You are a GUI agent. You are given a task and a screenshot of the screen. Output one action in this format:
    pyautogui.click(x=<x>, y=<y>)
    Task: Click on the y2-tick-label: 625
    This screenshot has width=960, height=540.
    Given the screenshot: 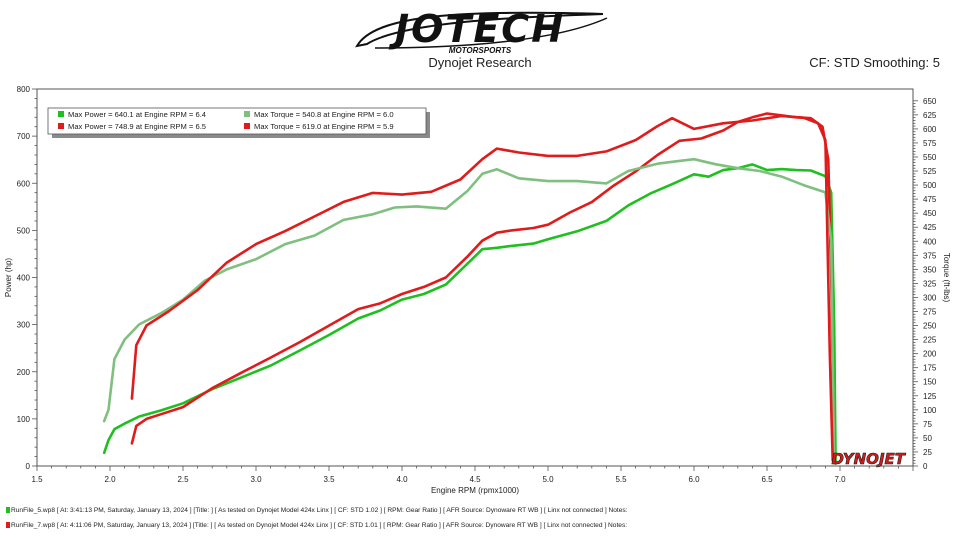 What is the action you would take?
    pyautogui.click(x=930, y=115)
    